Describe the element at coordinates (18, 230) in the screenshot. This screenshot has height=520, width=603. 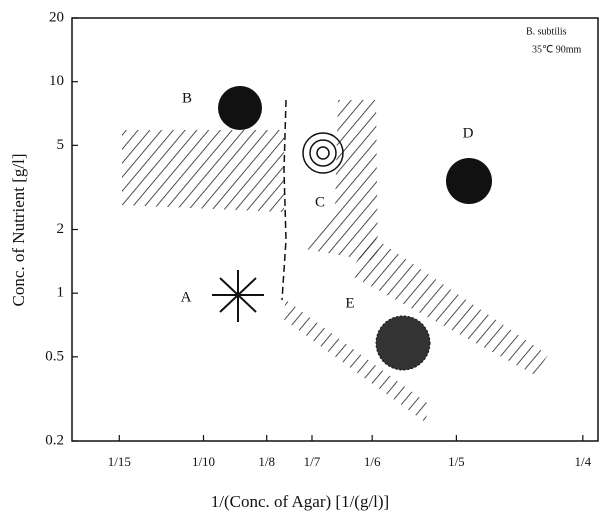
I see `y-axis-label: Conc. of Nutrient [g/l]` at that location.